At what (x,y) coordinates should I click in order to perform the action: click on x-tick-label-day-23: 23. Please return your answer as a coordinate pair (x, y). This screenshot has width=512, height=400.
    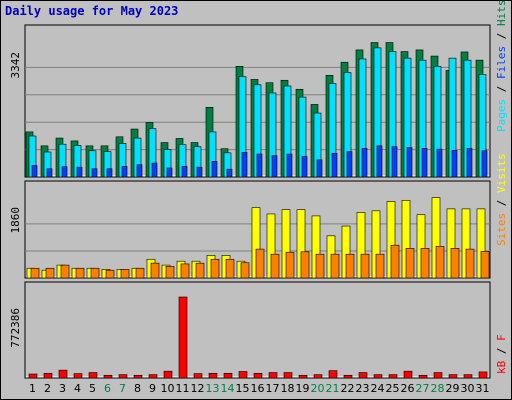
    Looking at the image, I should click on (363, 388).